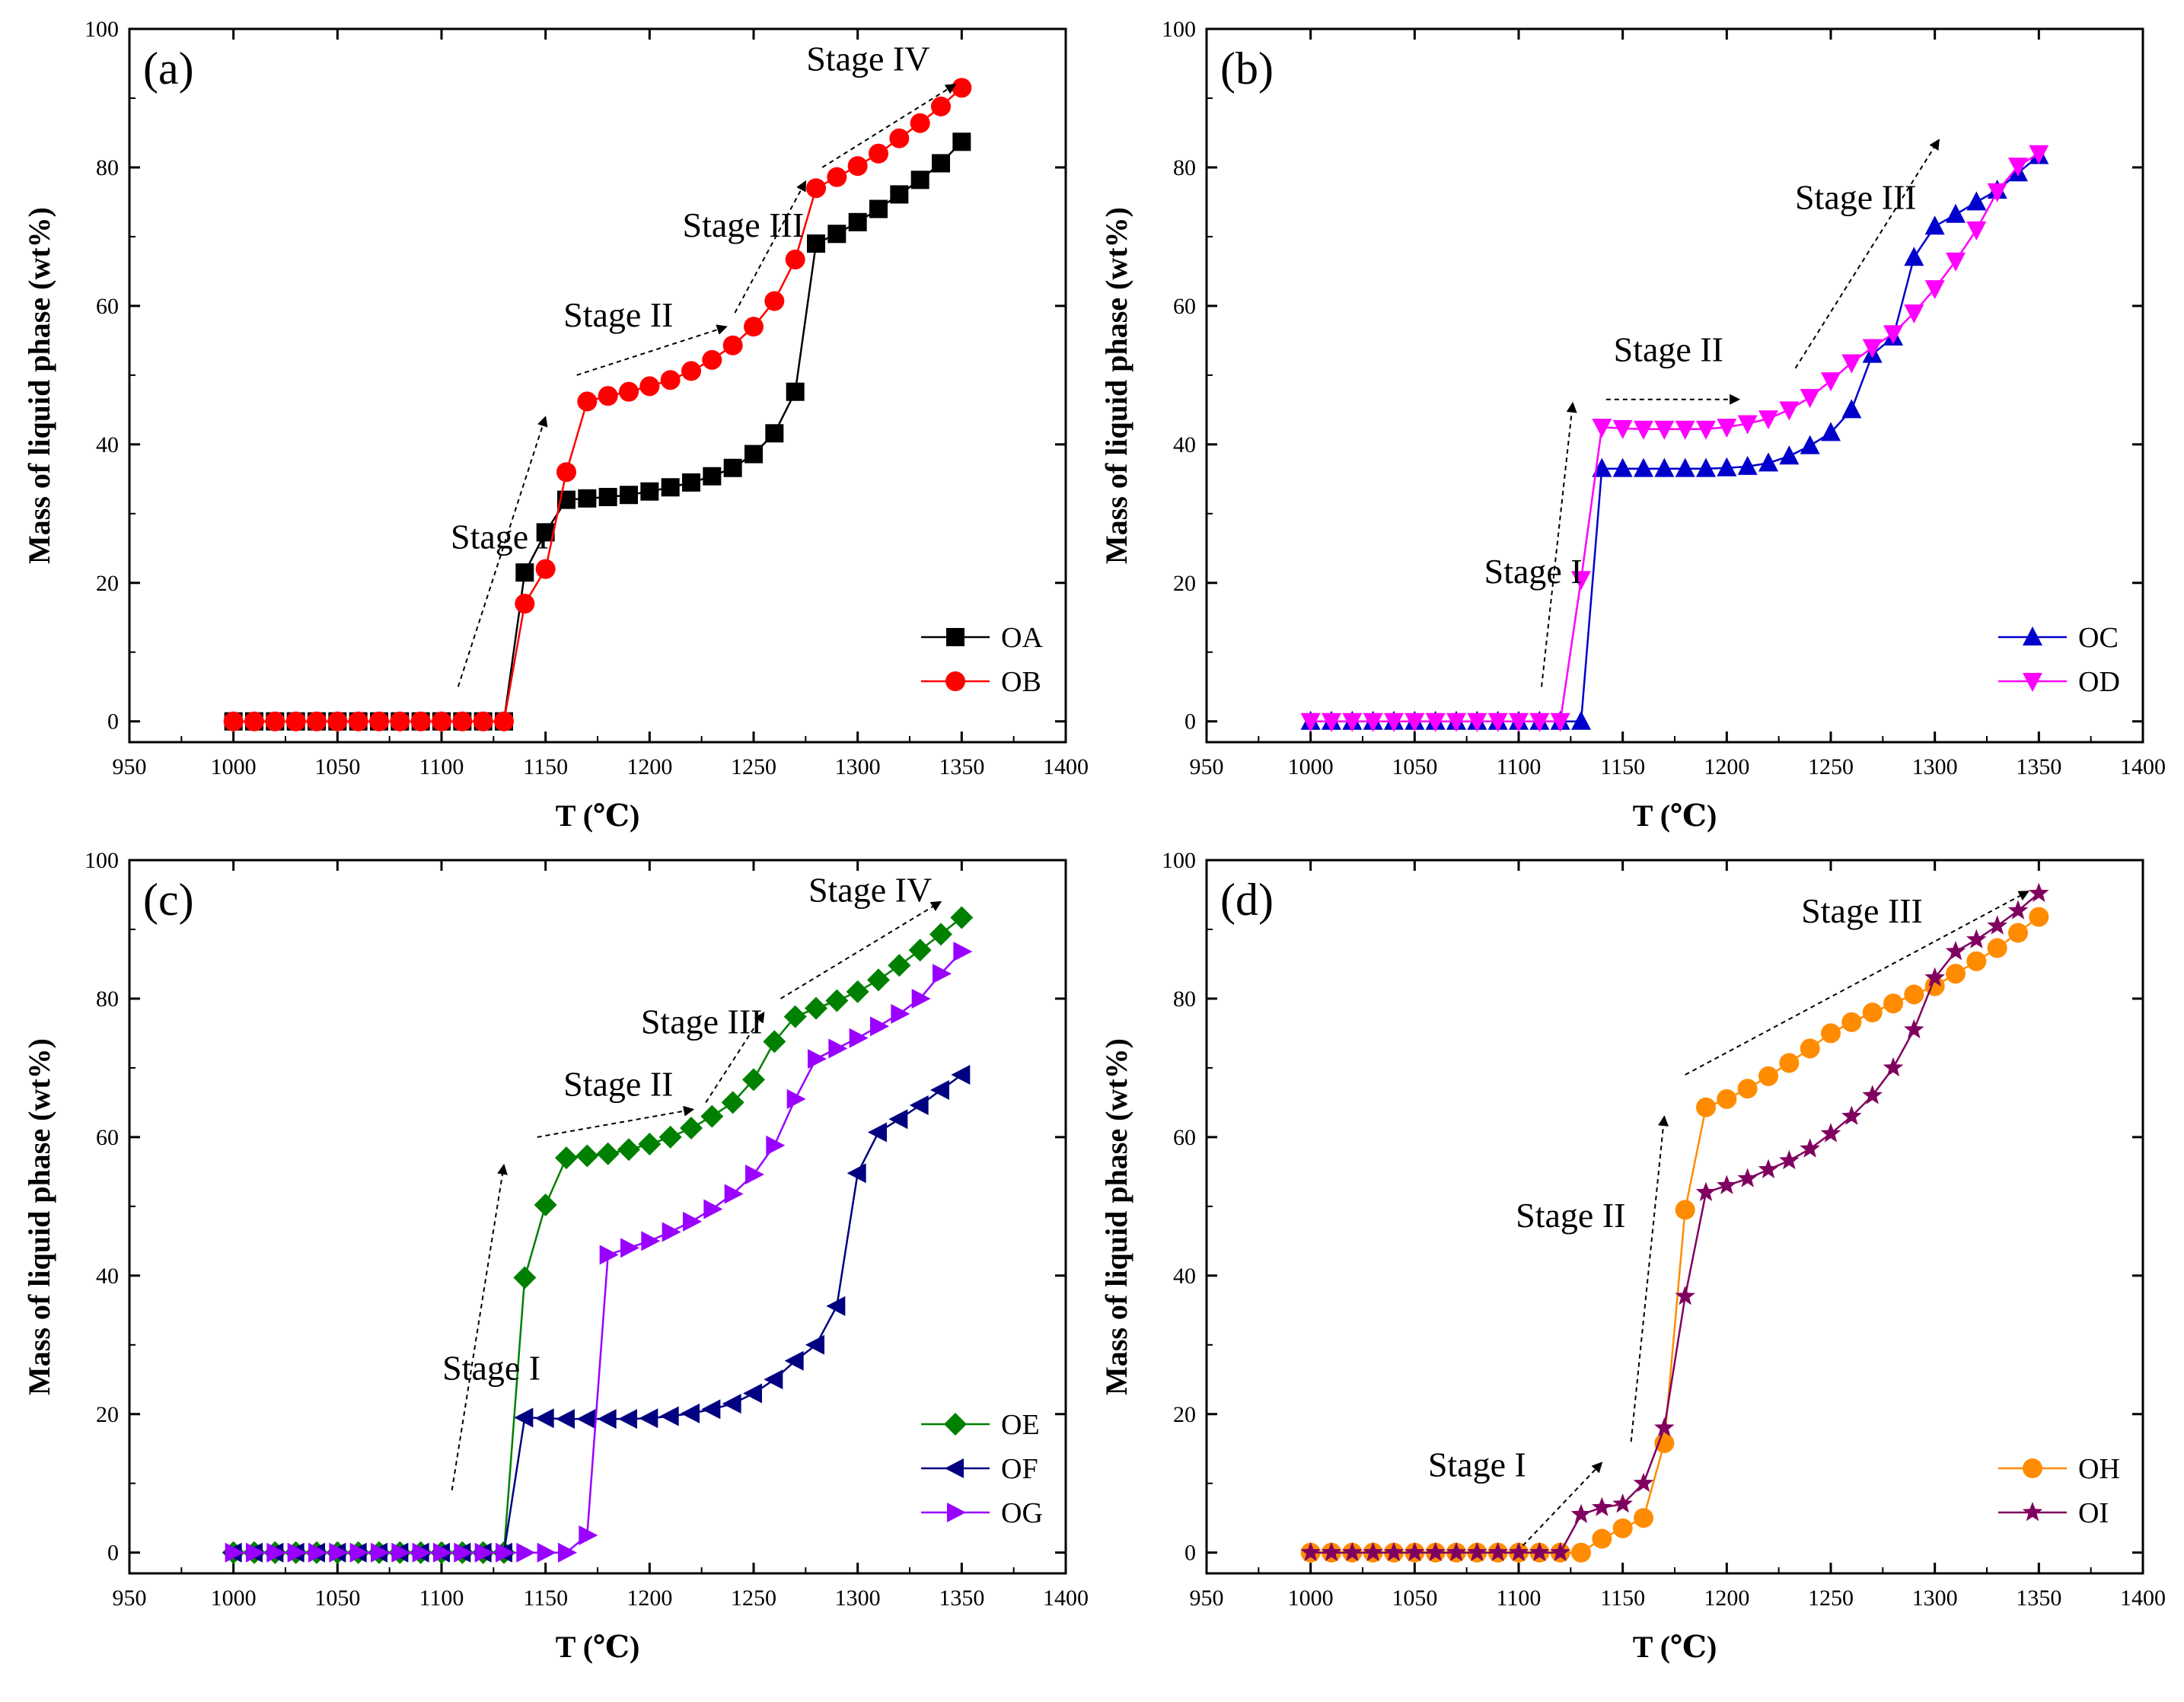 The image size is (2184, 1702). I want to click on legend-entry: OI, so click(2053, 1513).